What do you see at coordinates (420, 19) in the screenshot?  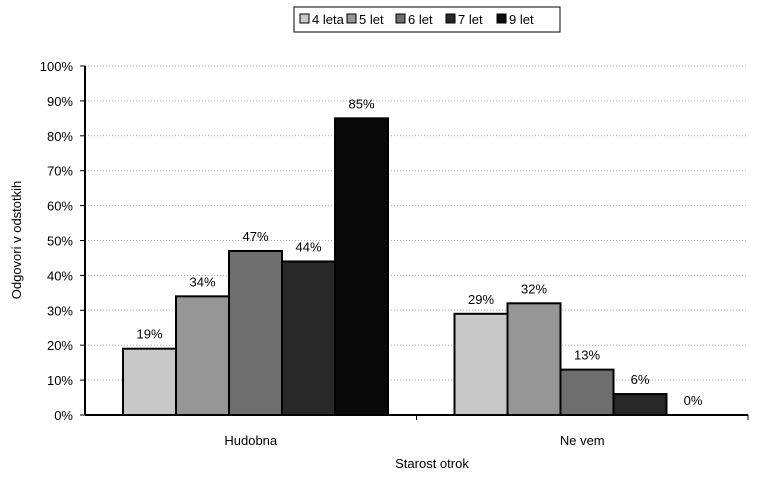 I see `legend-label: 6 let` at bounding box center [420, 19].